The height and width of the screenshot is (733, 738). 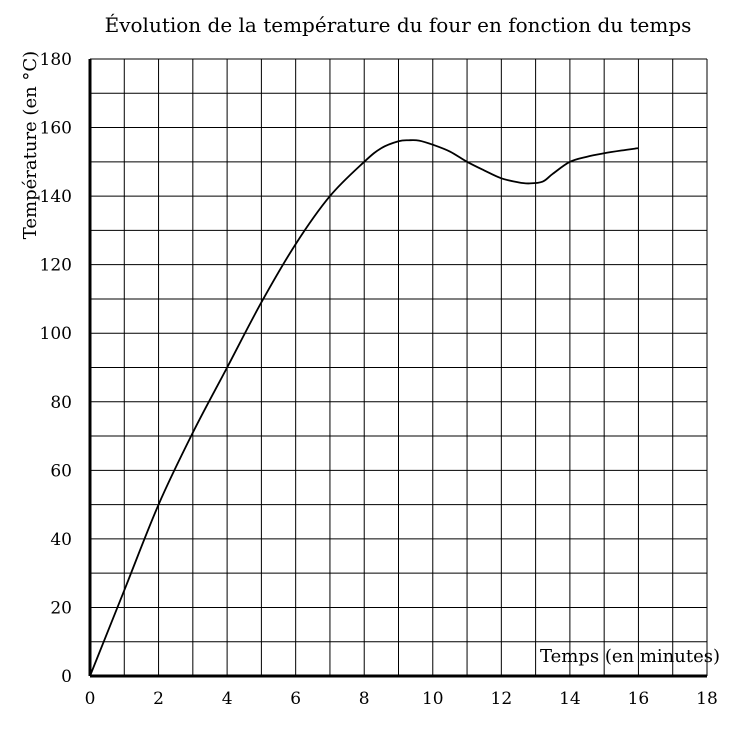 I want to click on y-tick-label: 20, so click(x=61, y=608).